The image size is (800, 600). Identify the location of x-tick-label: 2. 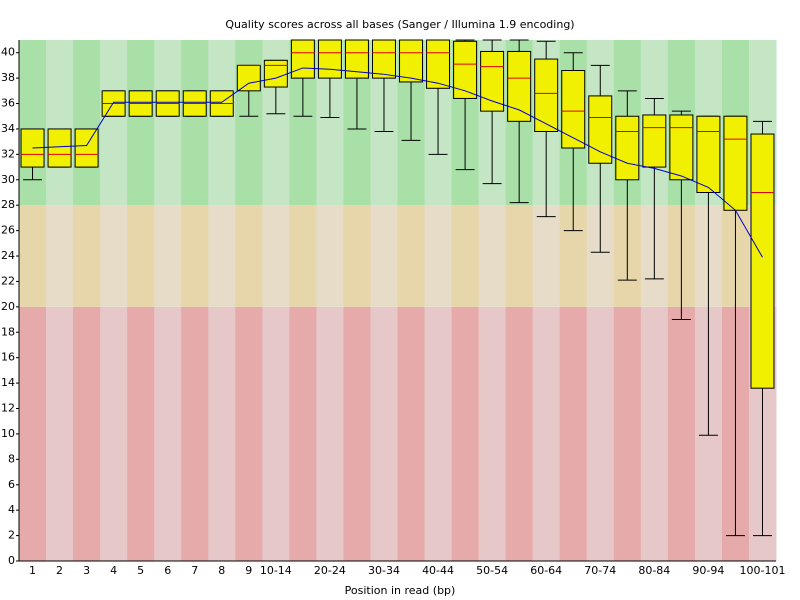
(59, 570).